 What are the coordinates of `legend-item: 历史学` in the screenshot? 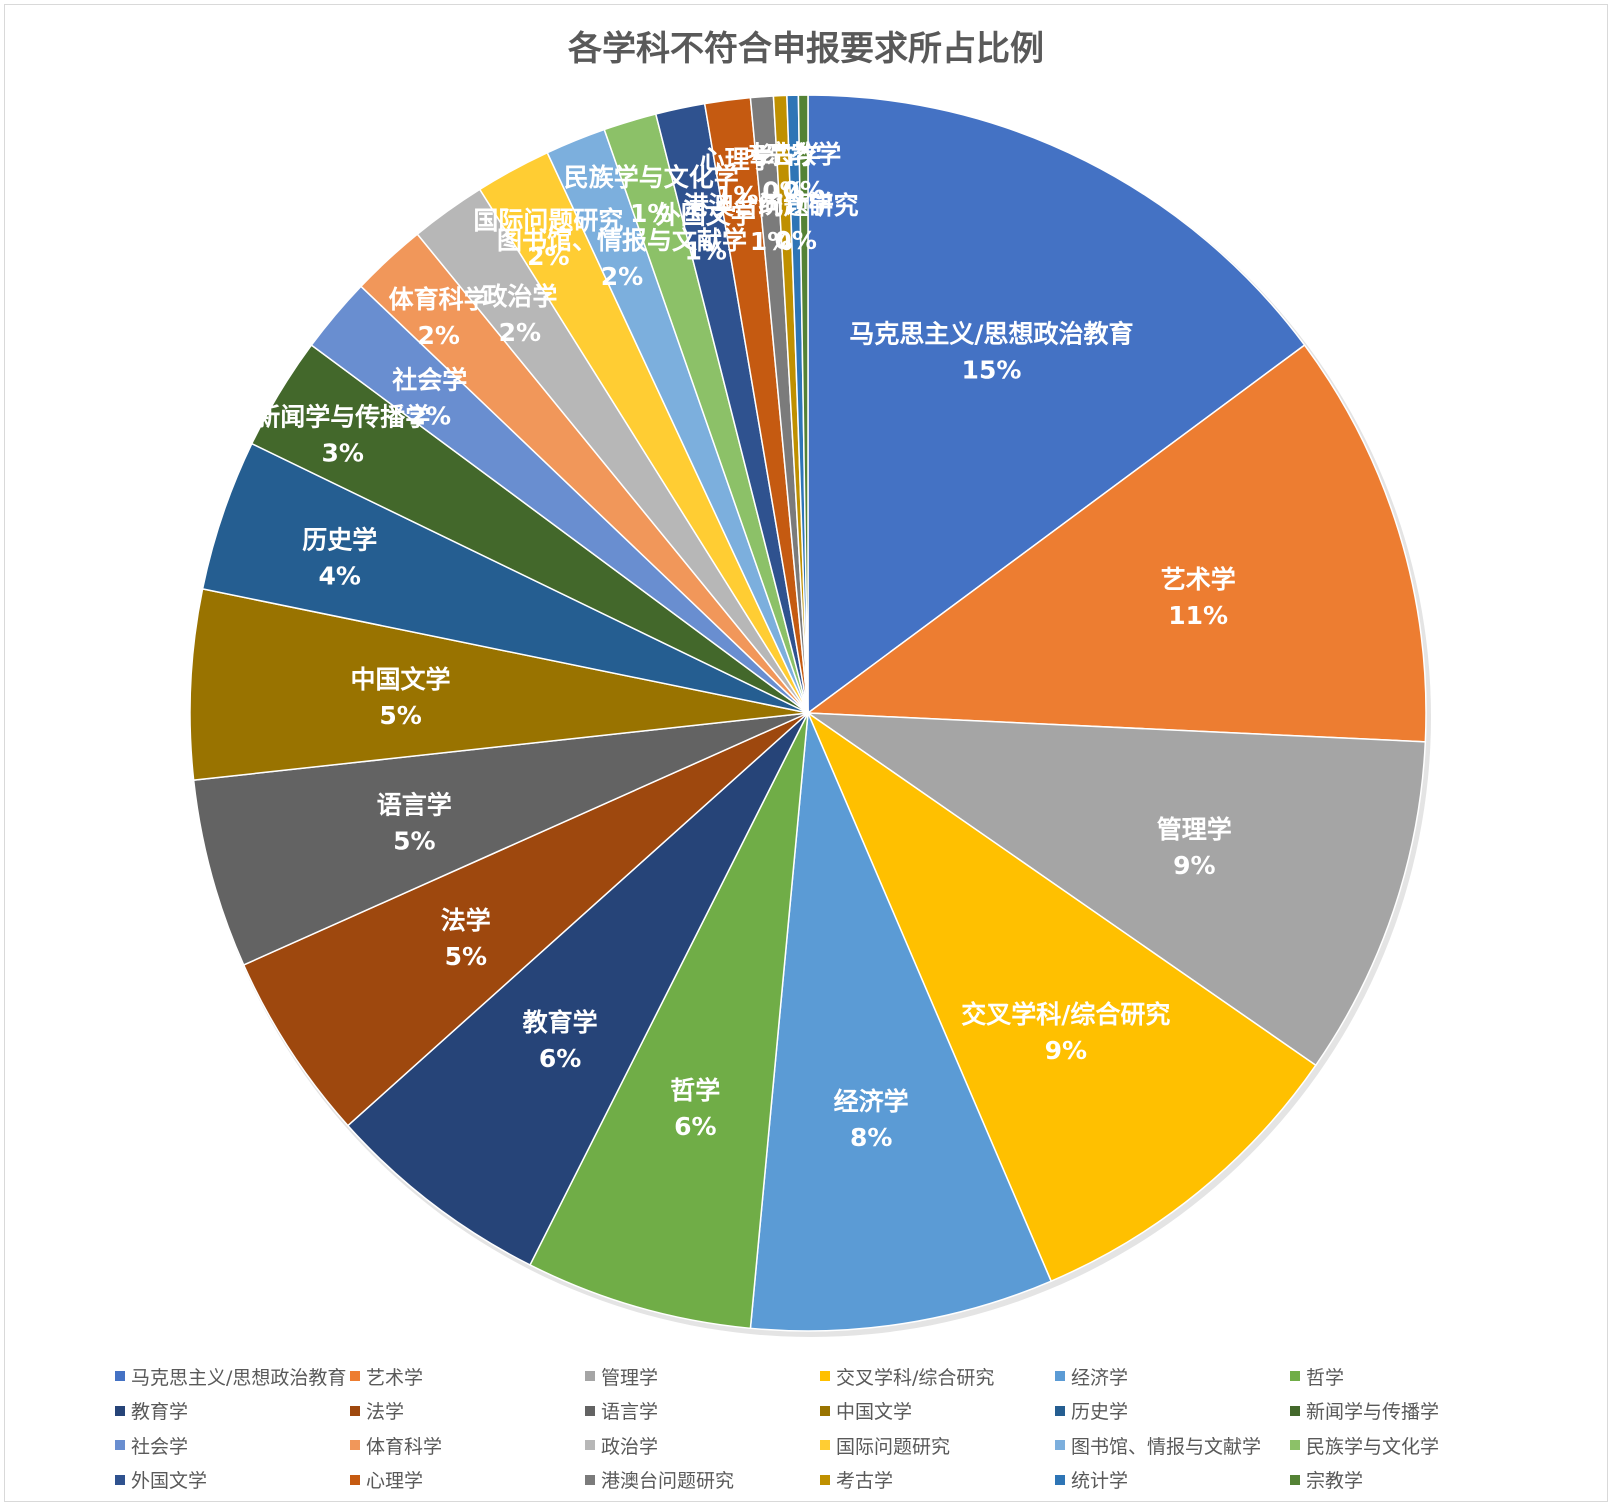 It's located at (1172, 1411).